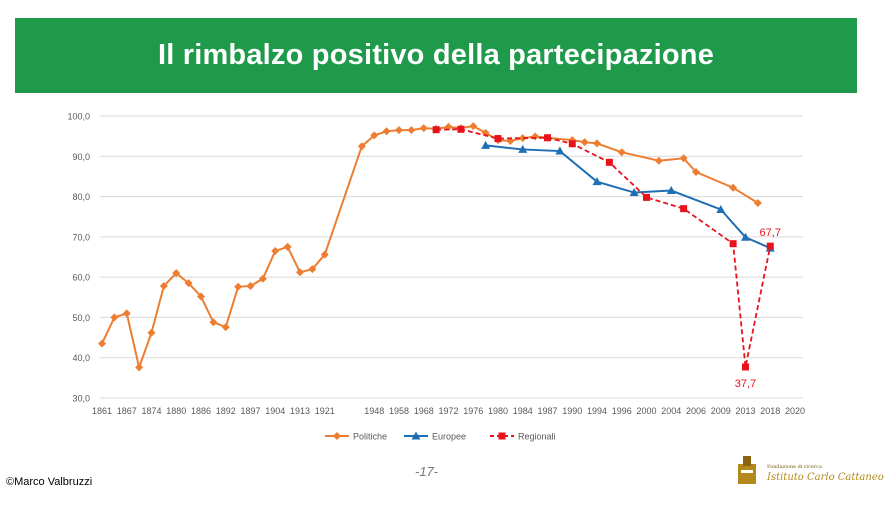 This screenshot has height=512, width=885. I want to click on author-credit: ©Marco Valbruzzi, so click(49, 482).